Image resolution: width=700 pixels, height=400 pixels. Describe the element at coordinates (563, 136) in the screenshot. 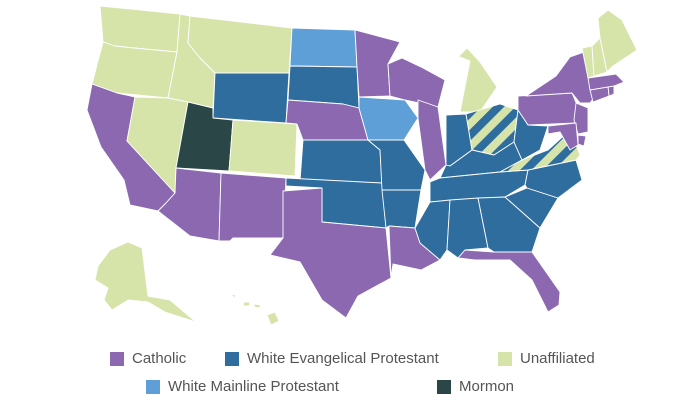

I see `state-maryland` at that location.